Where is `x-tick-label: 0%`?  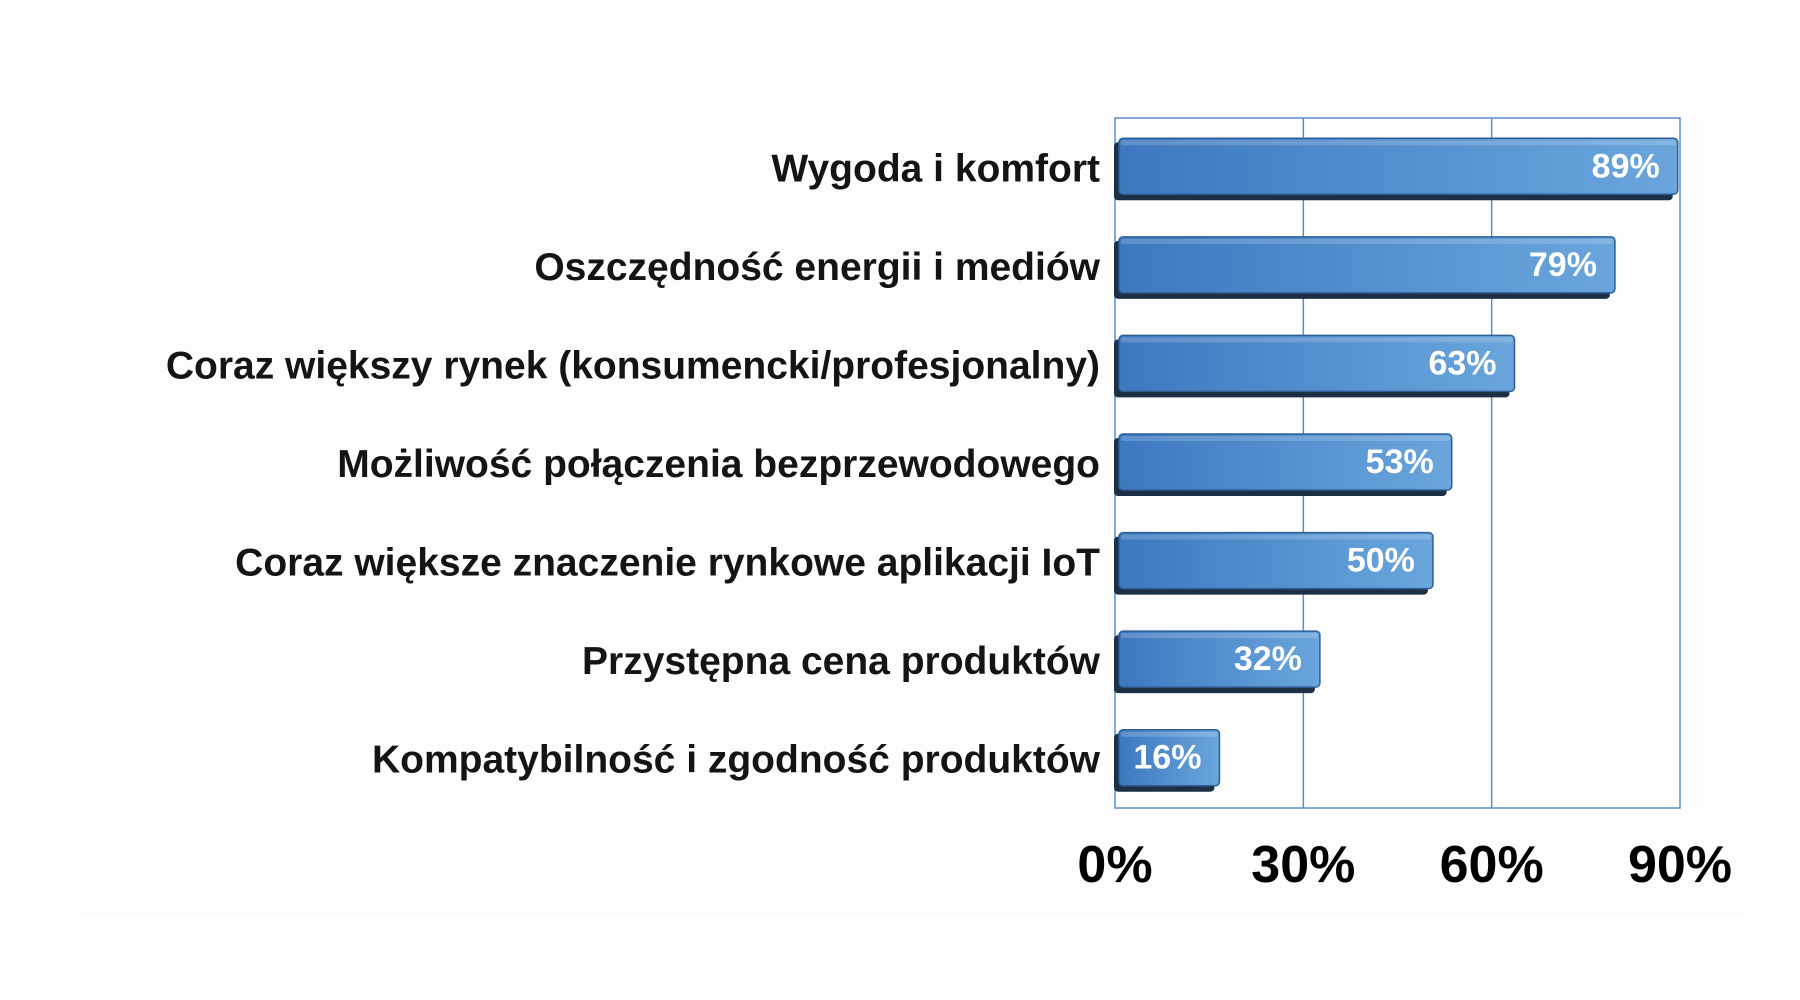 x-tick-label: 0% is located at coordinates (1114, 865).